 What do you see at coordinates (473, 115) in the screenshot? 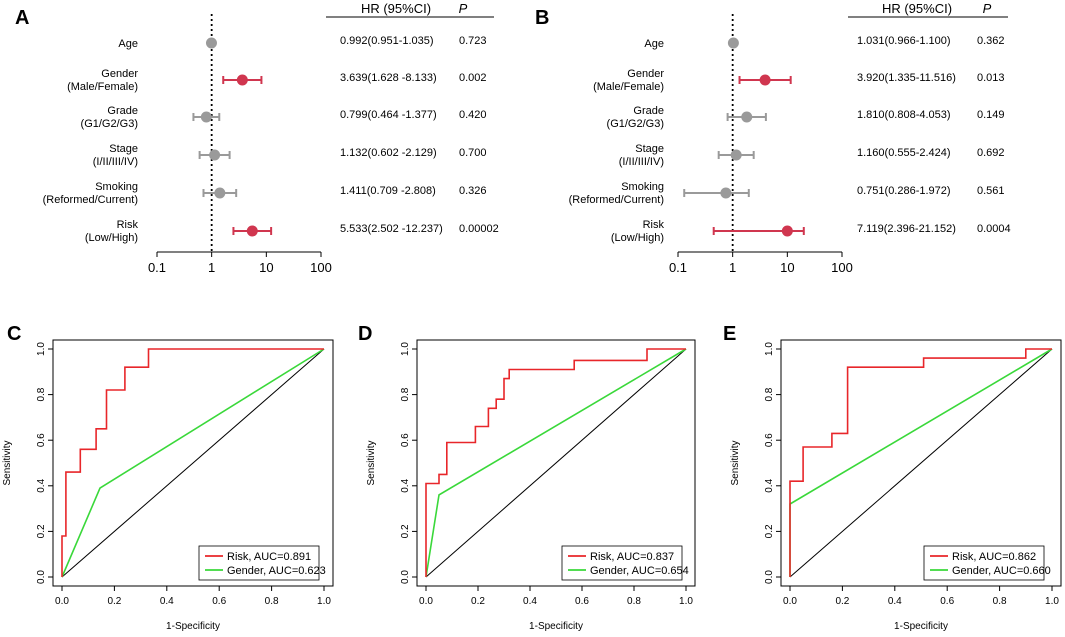
I see `p-value: 0.420` at bounding box center [473, 115].